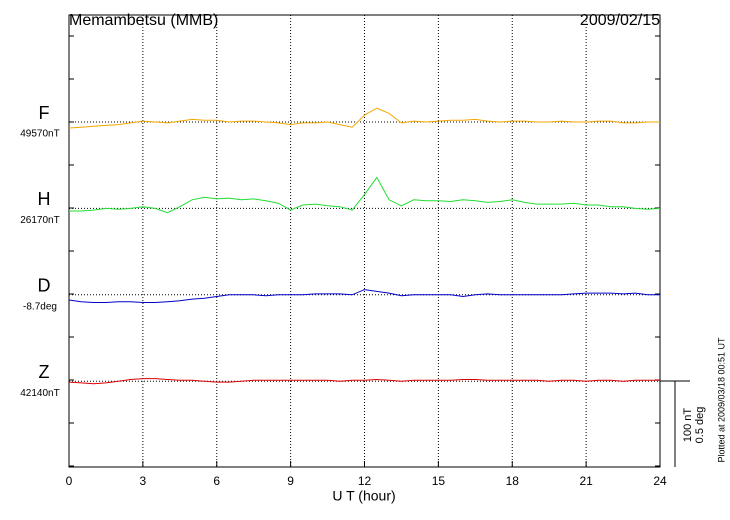 The width and height of the screenshot is (730, 520). What do you see at coordinates (143, 481) in the screenshot?
I see `x-tick-label: 3` at bounding box center [143, 481].